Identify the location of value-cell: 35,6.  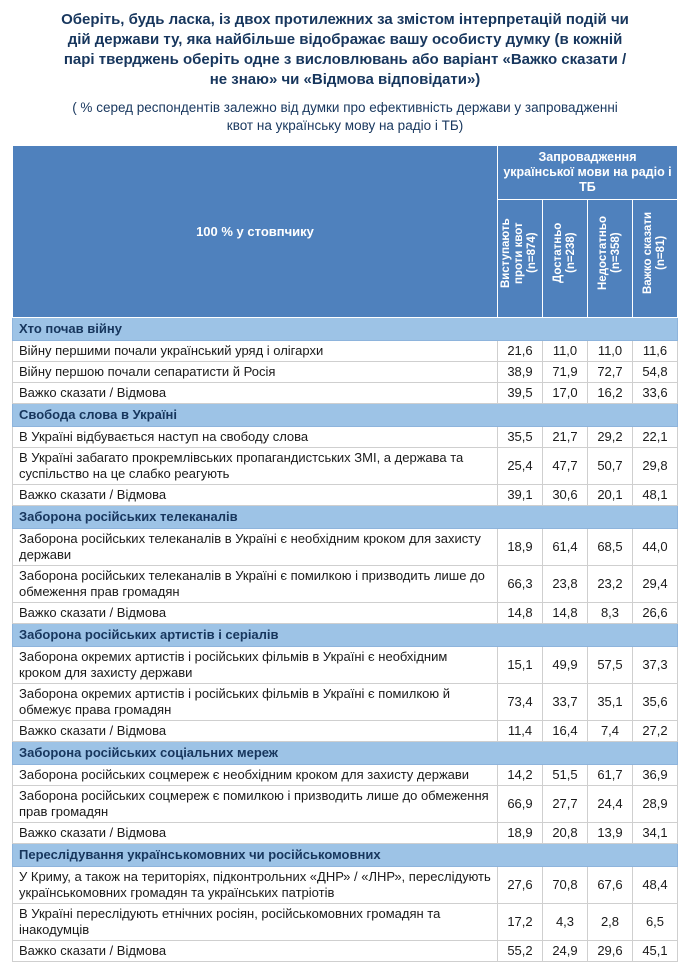
(655, 702).